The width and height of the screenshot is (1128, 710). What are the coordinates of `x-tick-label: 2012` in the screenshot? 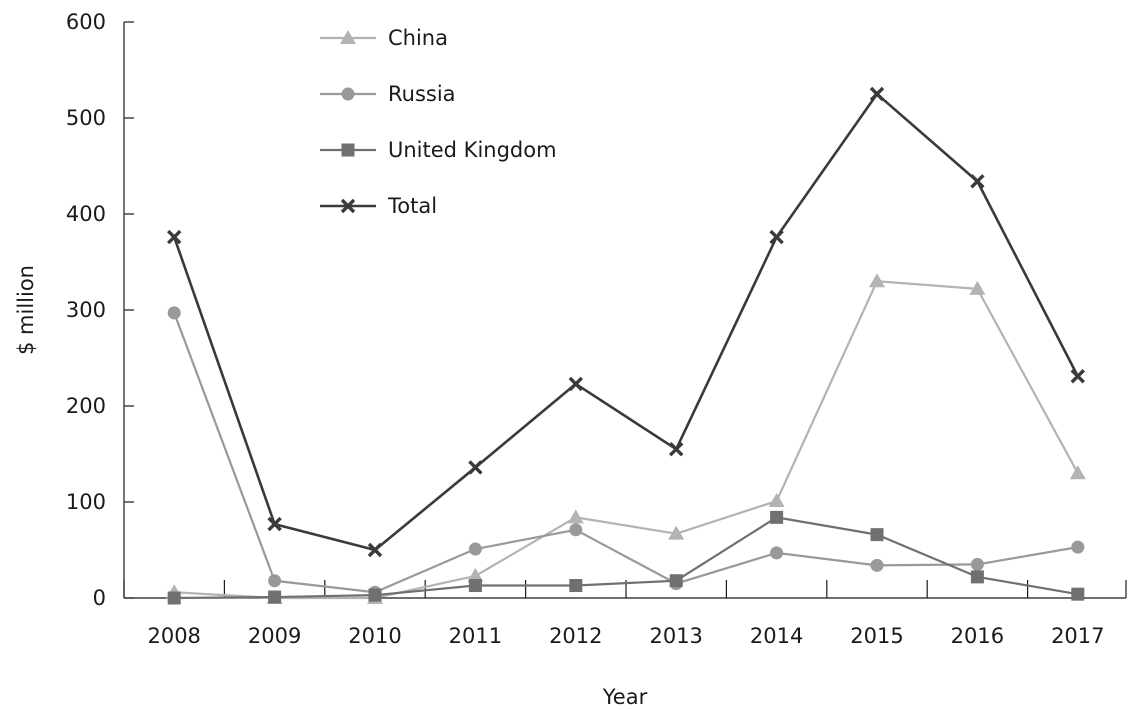 It's located at (575, 636).